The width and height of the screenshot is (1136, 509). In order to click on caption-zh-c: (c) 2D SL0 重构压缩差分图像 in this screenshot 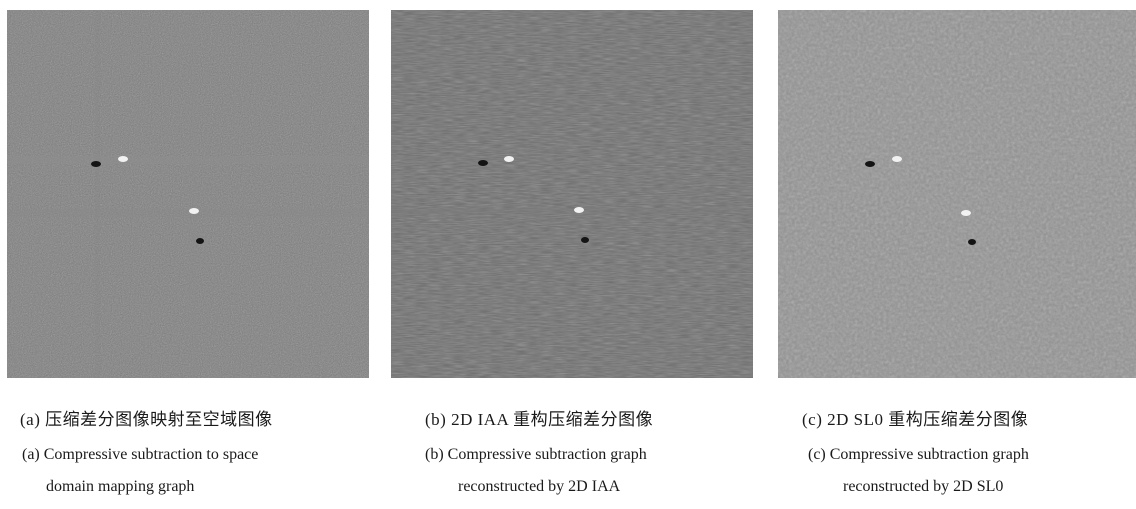, I will do `click(915, 419)`.